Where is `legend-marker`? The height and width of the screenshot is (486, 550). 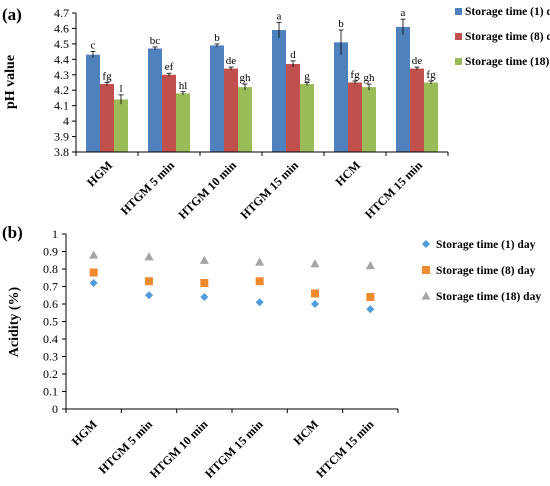
legend-marker is located at coordinates (426, 295).